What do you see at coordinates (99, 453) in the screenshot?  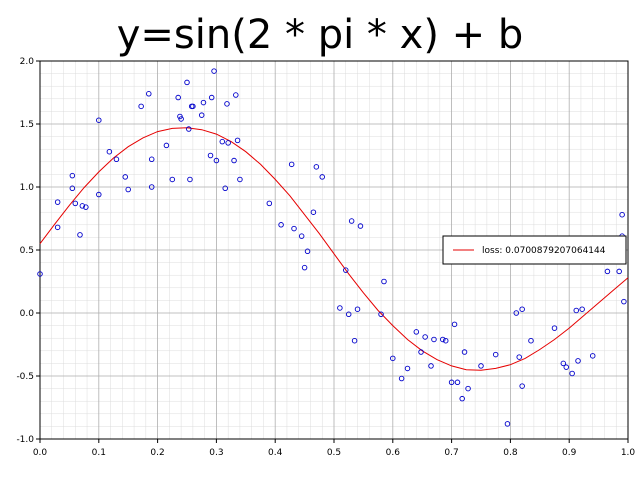 I see `x-tick-label: 0.1` at bounding box center [99, 453].